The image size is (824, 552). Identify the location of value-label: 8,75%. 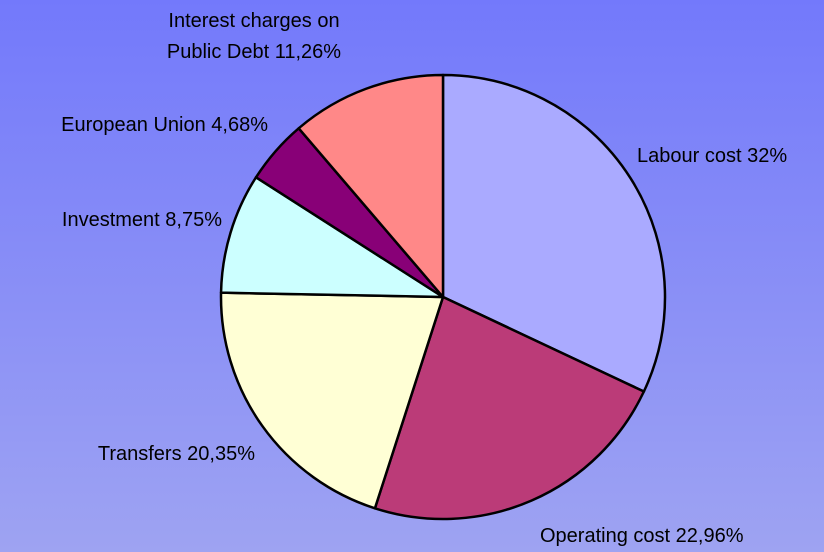
(193, 220).